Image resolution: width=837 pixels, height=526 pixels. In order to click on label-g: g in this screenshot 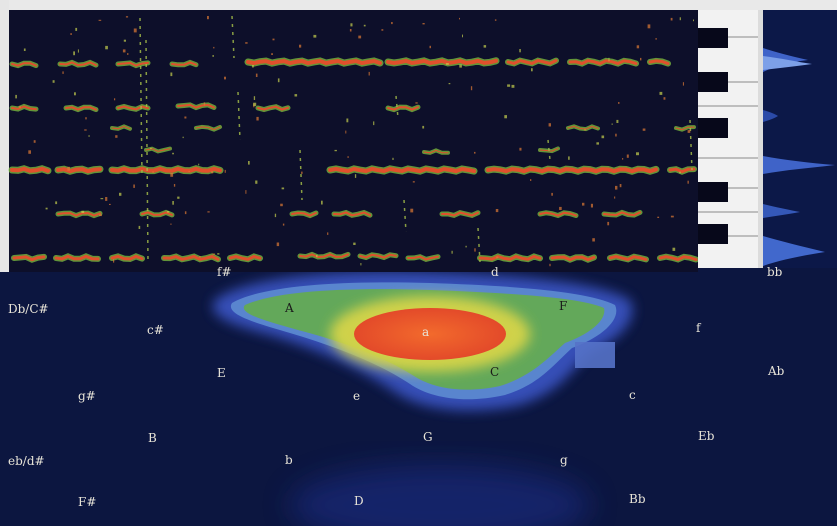, I will do `click(564, 460)`.